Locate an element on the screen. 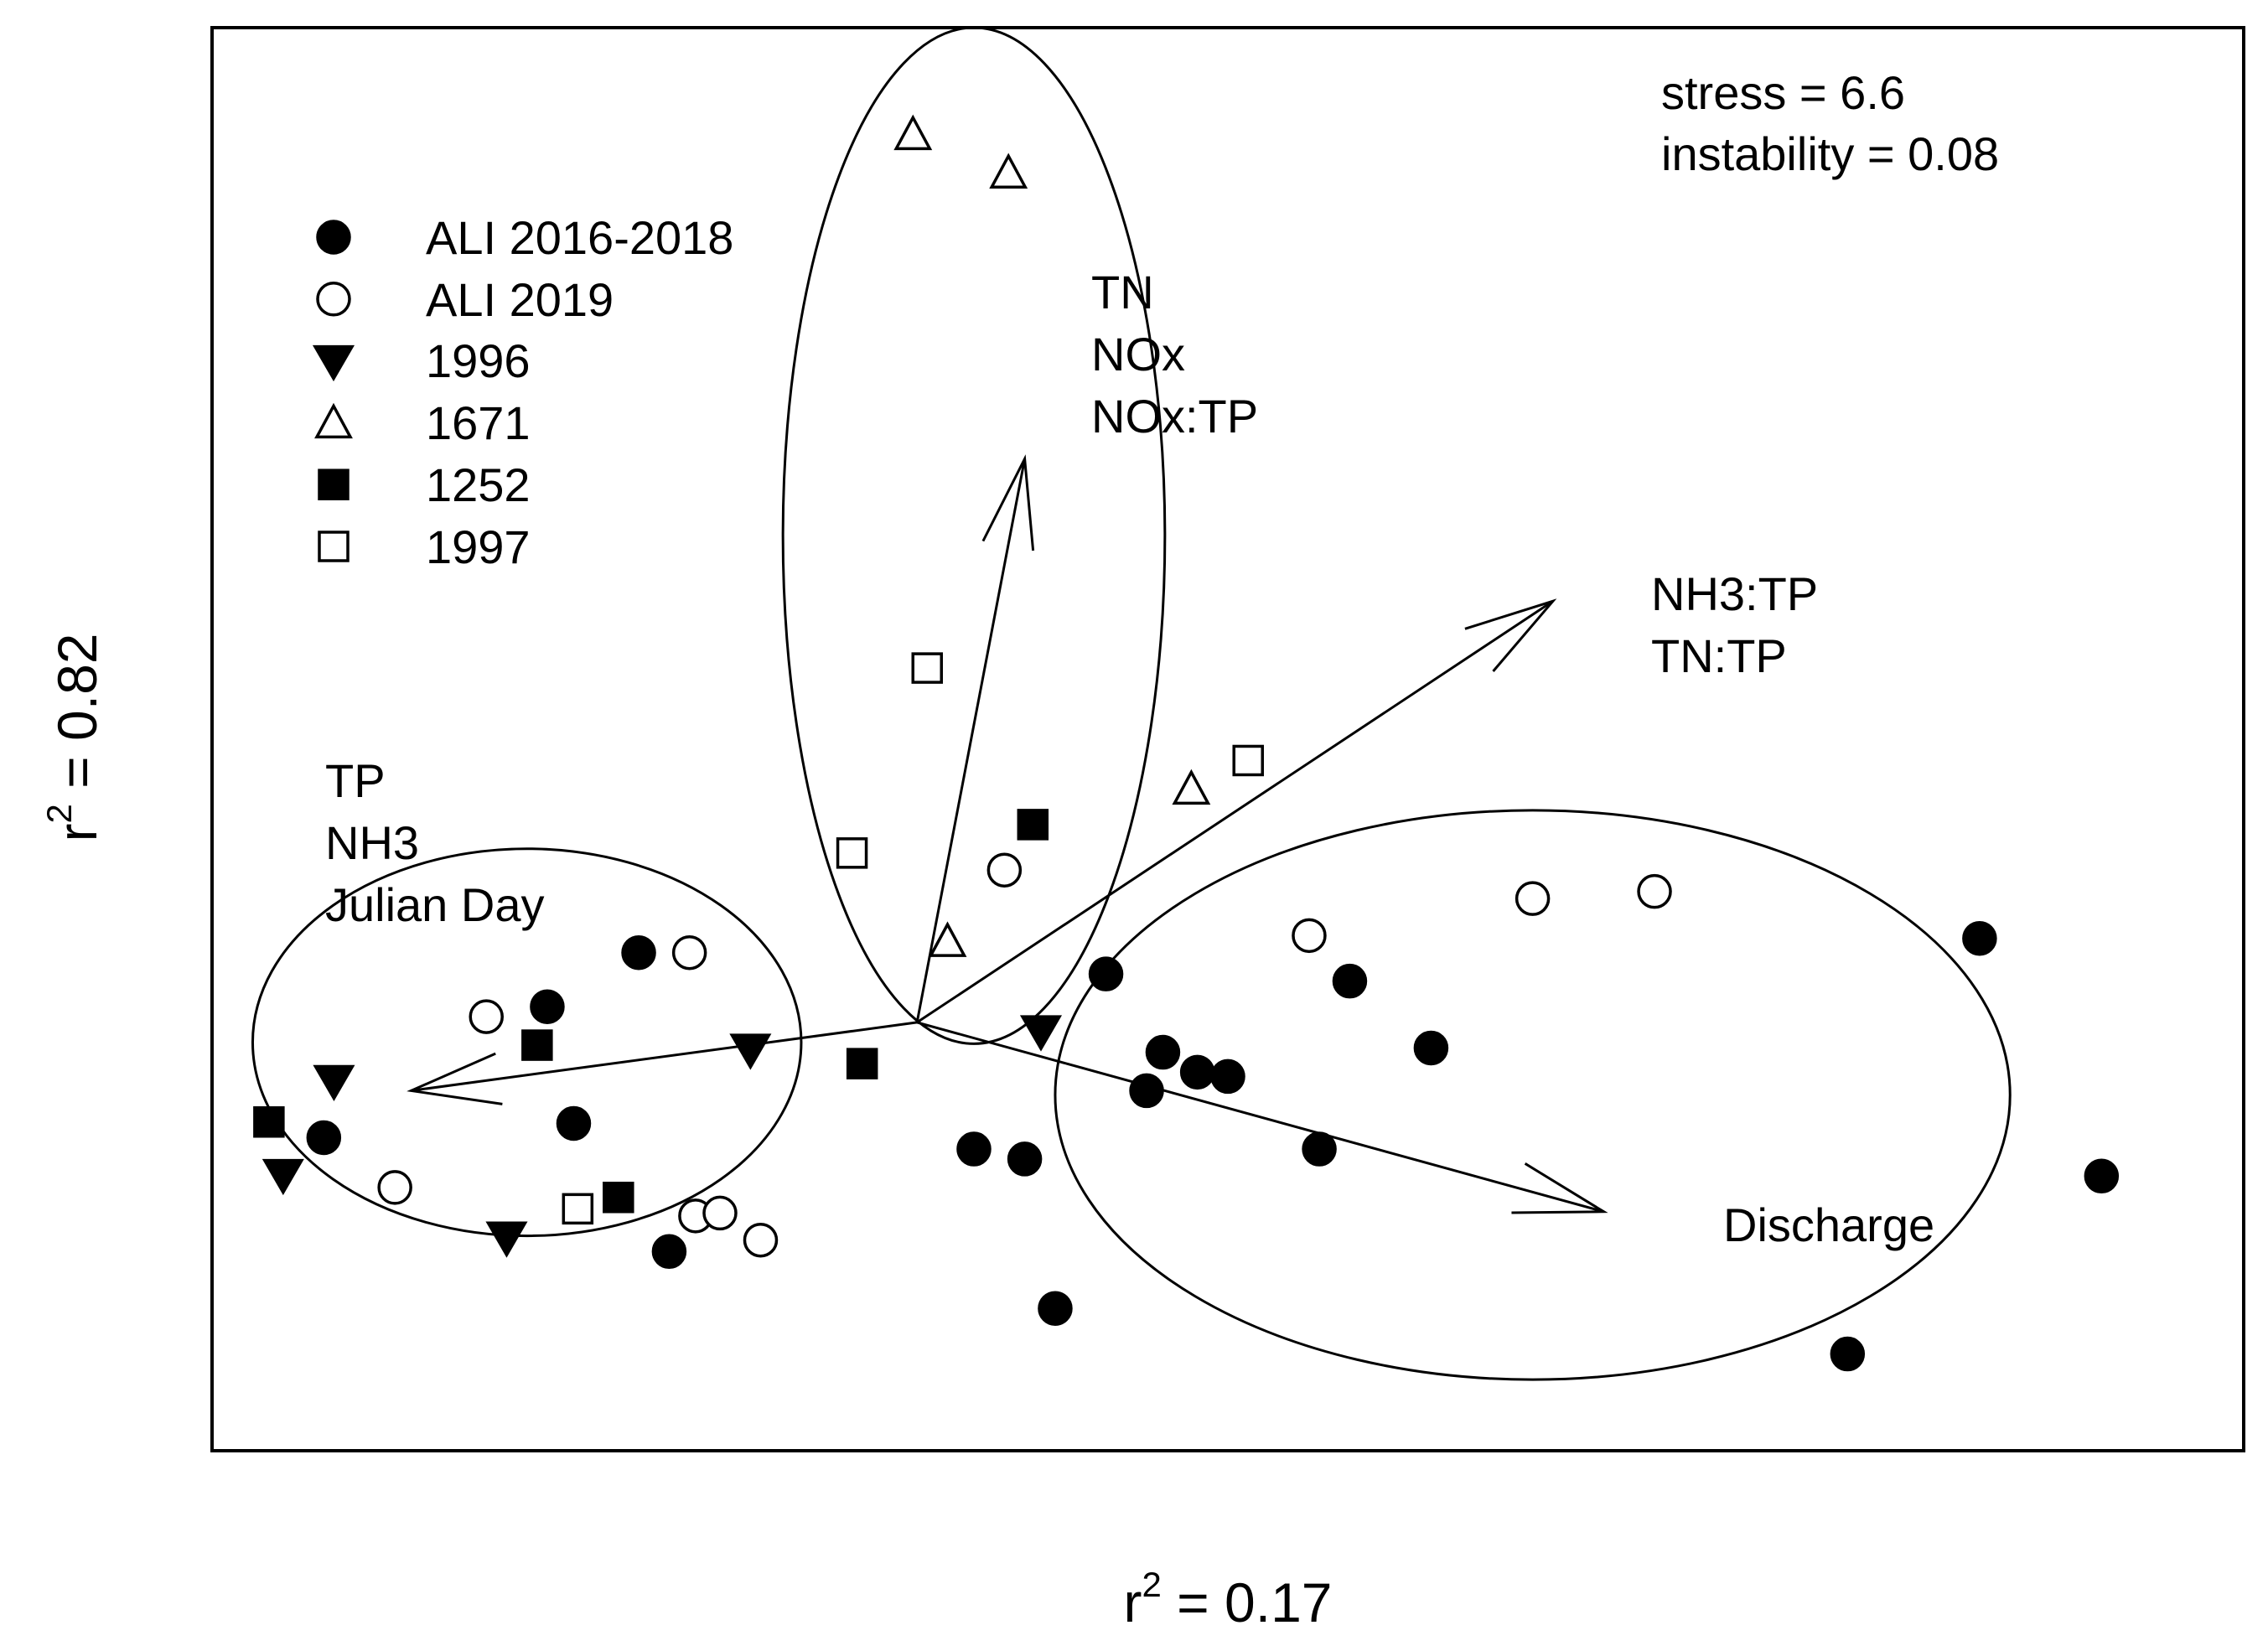 This screenshot has height=1646, width=2268. legend-label-1997: 1997 is located at coordinates (478, 546).